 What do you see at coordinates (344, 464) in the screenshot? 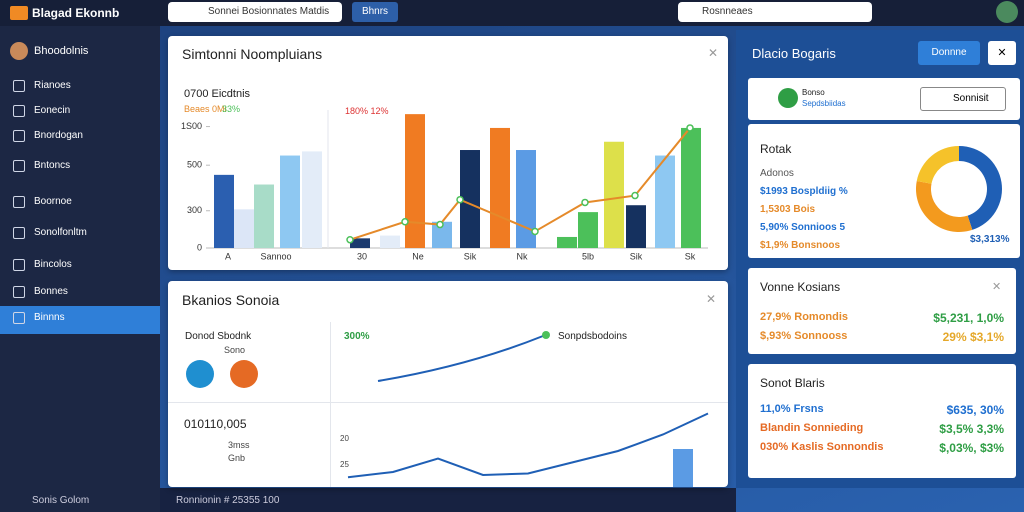
I see `y-tick-label: 25` at bounding box center [344, 464].